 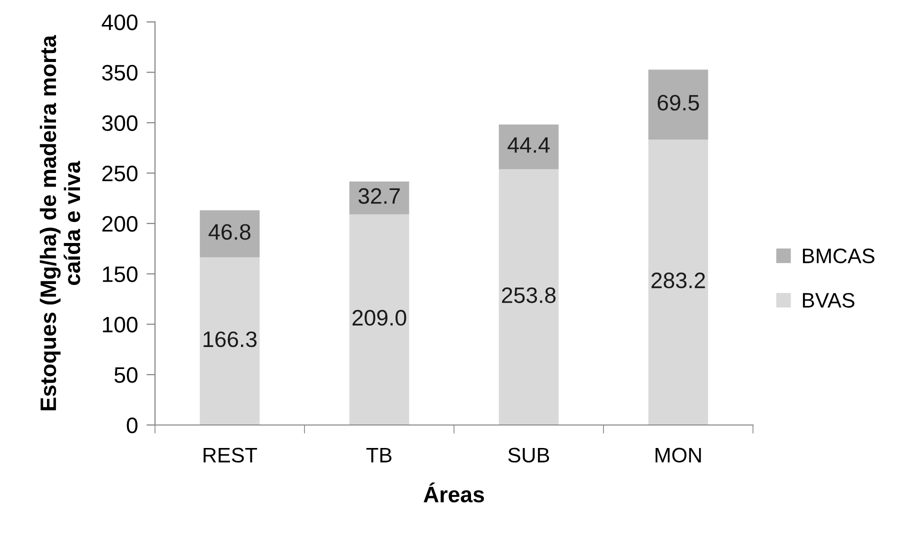 I want to click on data-label: 209.0, so click(x=379, y=318).